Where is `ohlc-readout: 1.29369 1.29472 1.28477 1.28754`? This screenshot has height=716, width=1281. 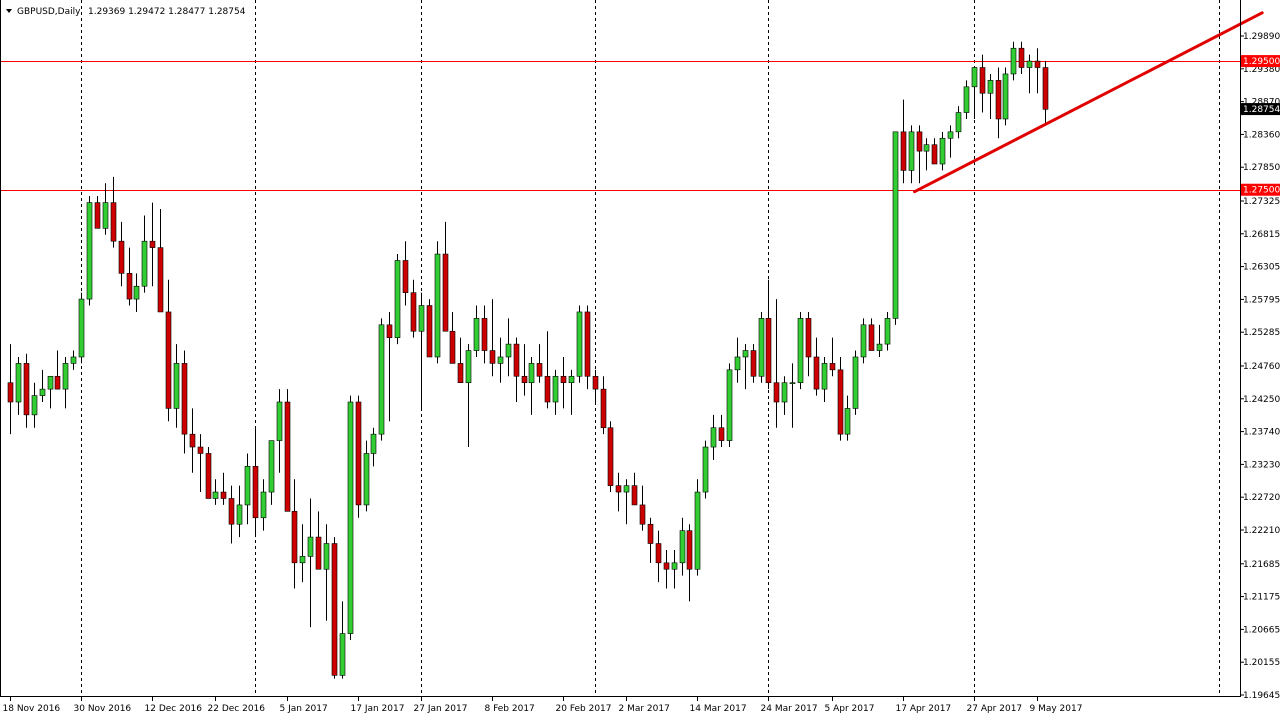 ohlc-readout: 1.29369 1.29472 1.28477 1.28754 is located at coordinates (167, 12).